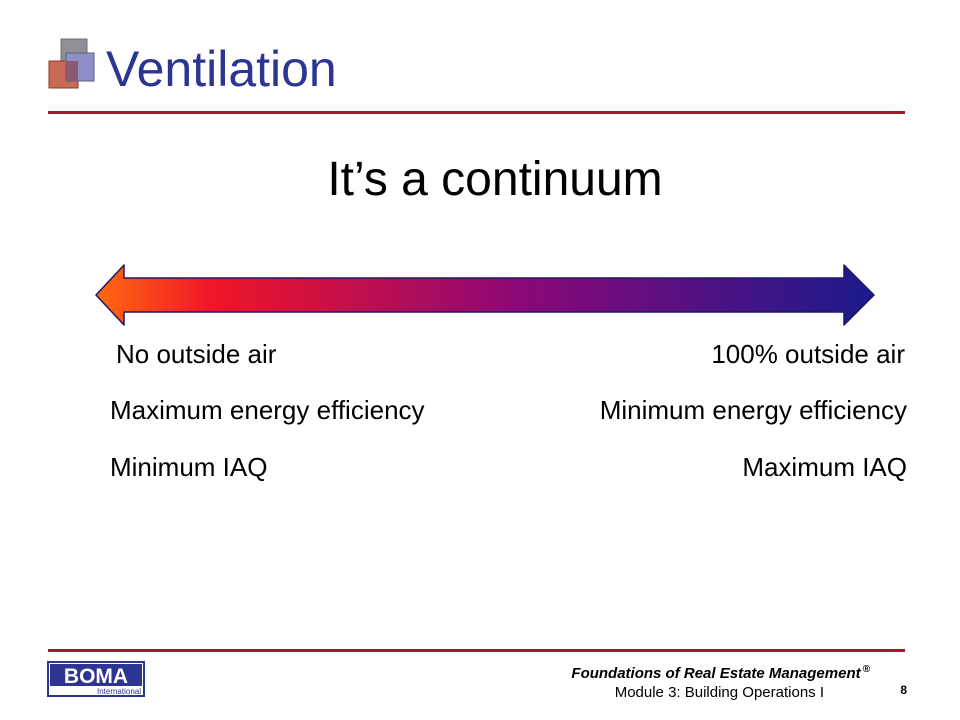 The image size is (960, 720). I want to click on page-number: 8, so click(903, 690).